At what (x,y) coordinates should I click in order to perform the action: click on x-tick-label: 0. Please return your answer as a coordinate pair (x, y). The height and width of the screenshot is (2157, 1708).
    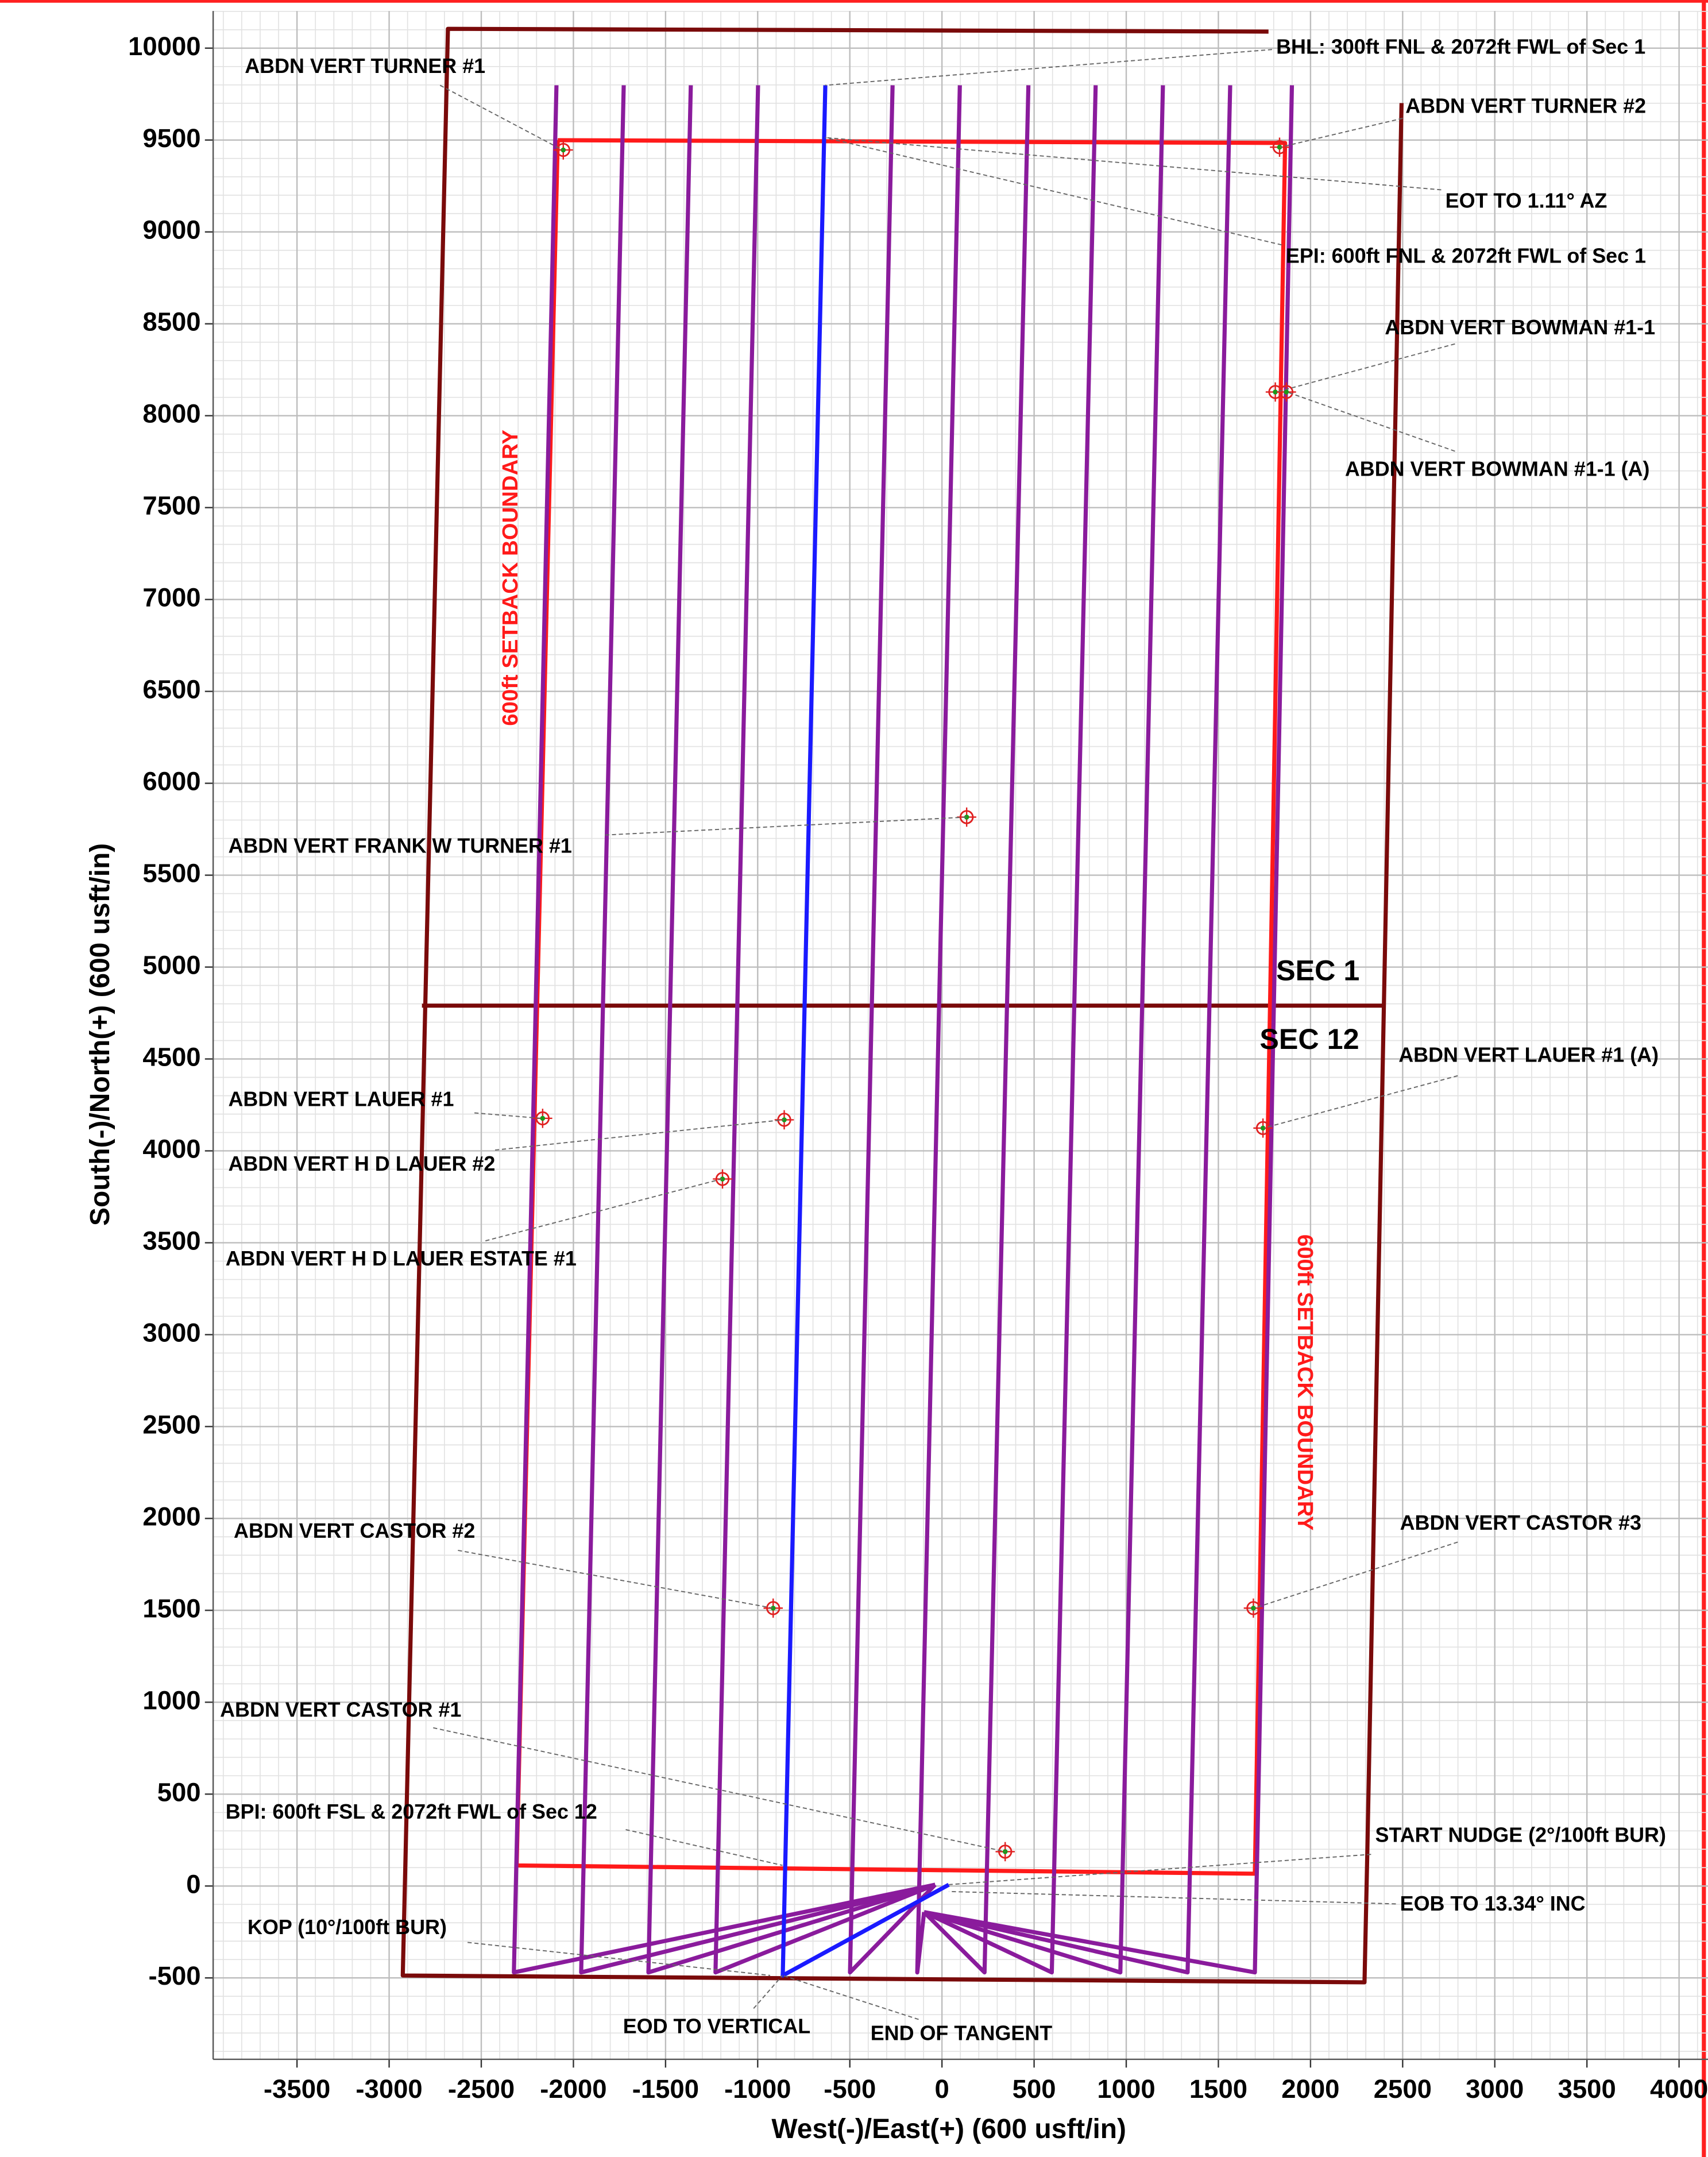
    Looking at the image, I should click on (942, 2089).